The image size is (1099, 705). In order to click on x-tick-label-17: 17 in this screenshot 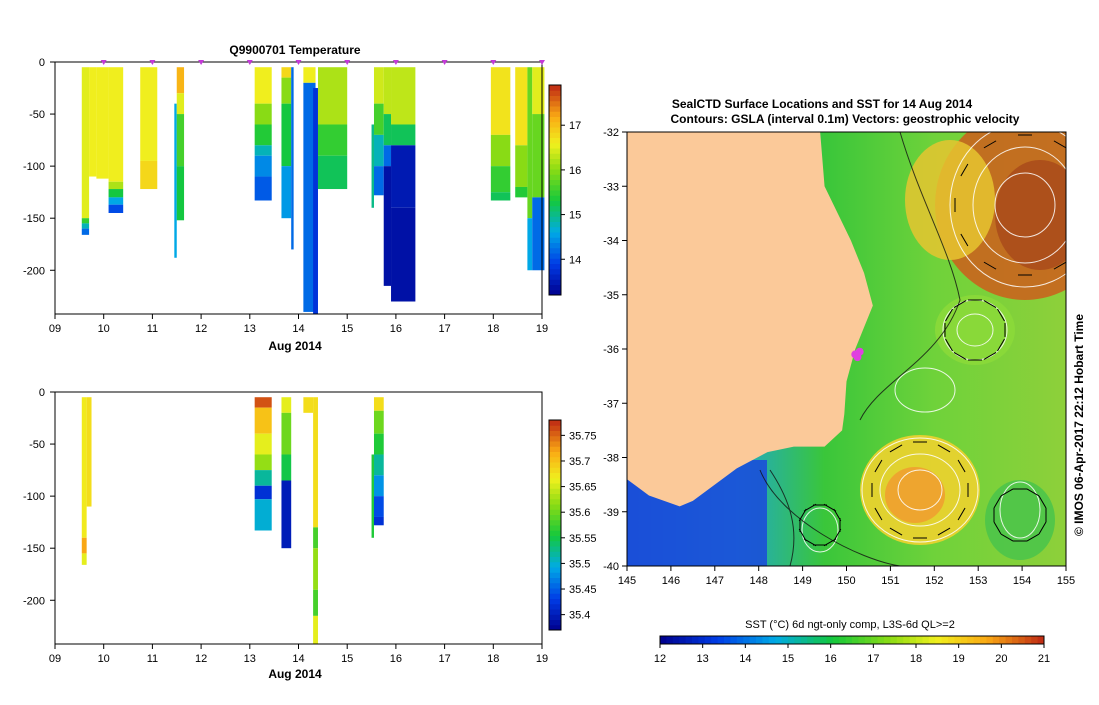, I will do `click(444, 329)`.